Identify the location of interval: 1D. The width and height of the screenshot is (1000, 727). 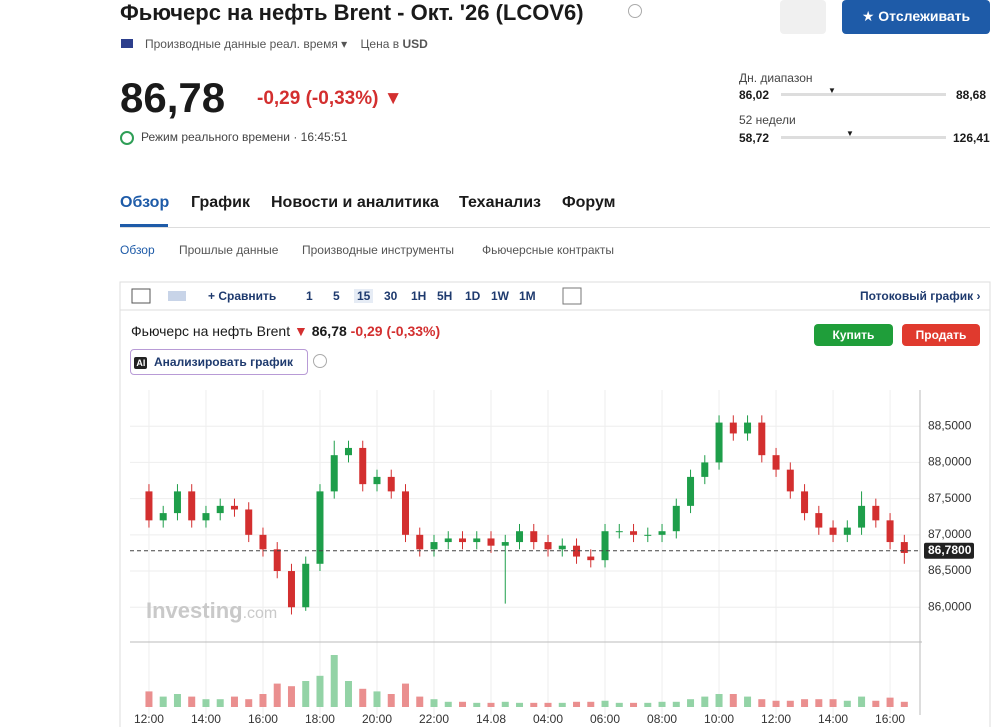
(473, 296).